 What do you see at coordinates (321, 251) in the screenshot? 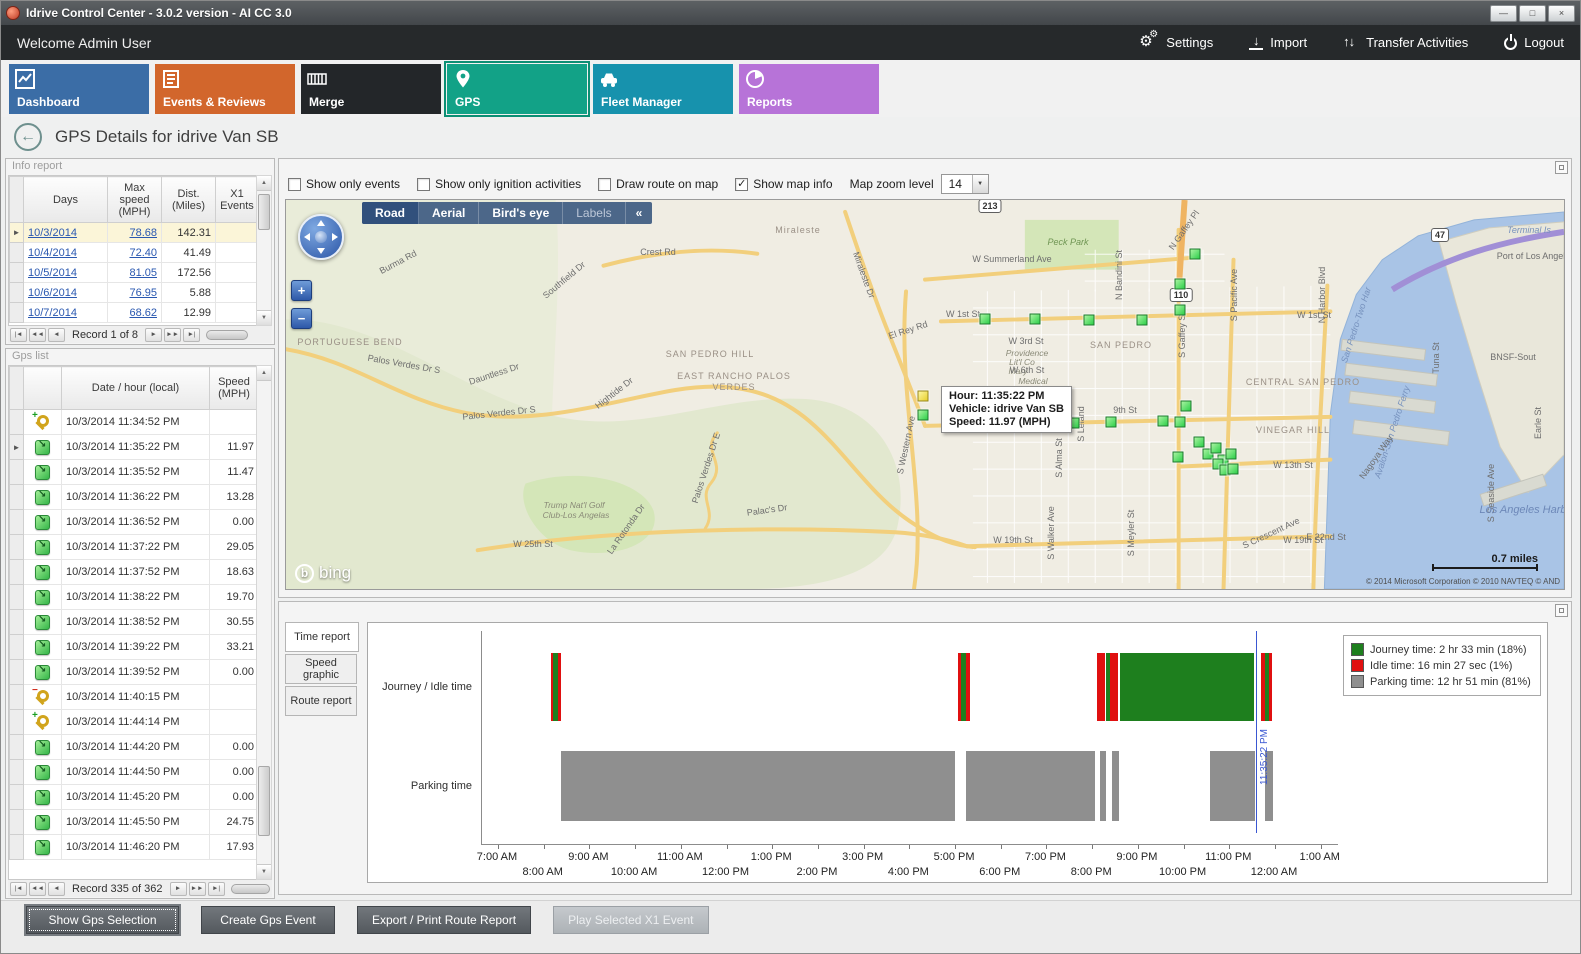
I see `pan-south-icon` at bounding box center [321, 251].